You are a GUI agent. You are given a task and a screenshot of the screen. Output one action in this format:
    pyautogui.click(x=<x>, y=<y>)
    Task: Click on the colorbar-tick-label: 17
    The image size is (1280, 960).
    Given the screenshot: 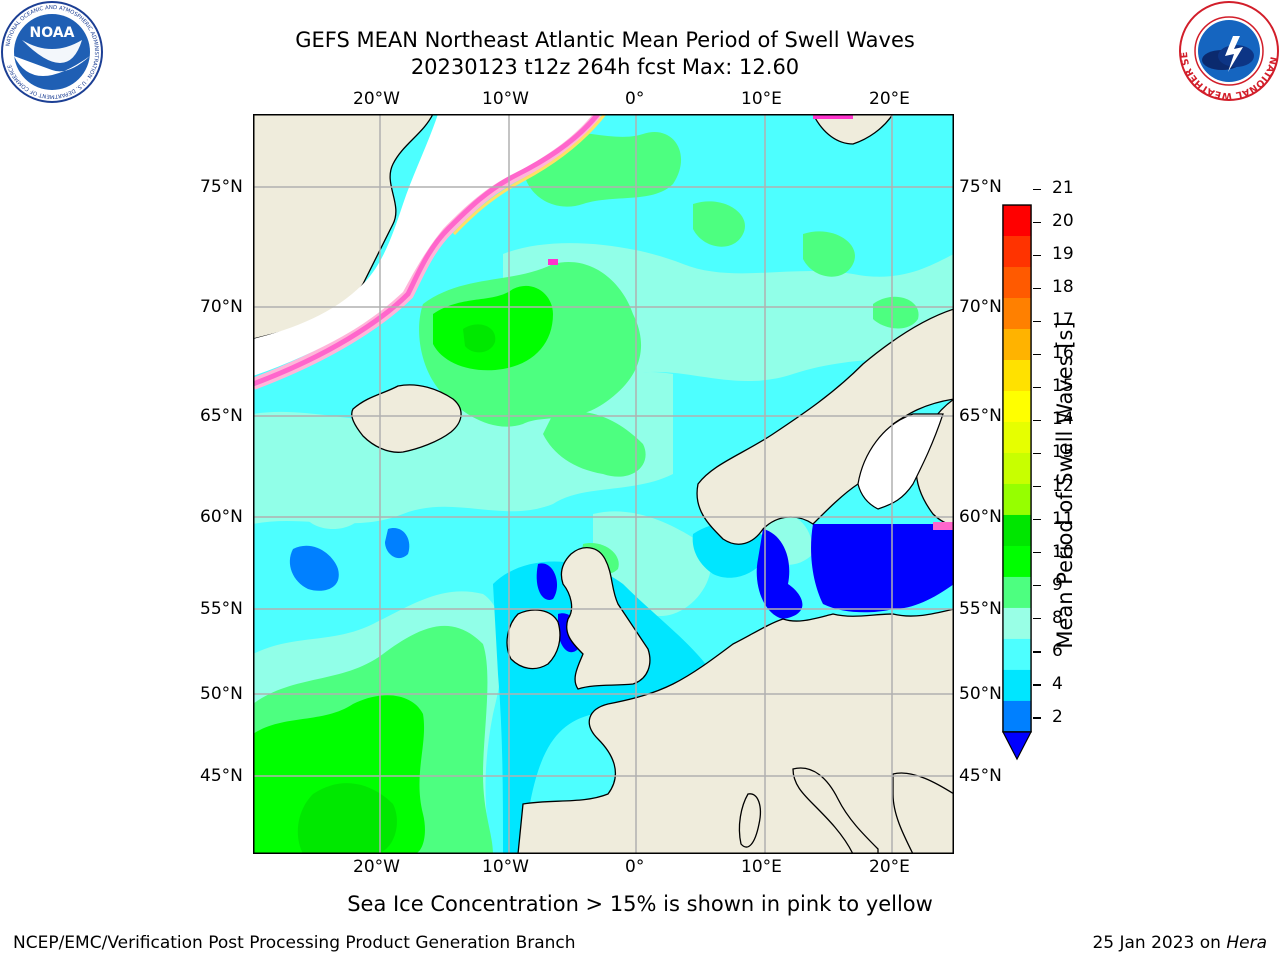 What is the action you would take?
    pyautogui.click(x=1063, y=320)
    